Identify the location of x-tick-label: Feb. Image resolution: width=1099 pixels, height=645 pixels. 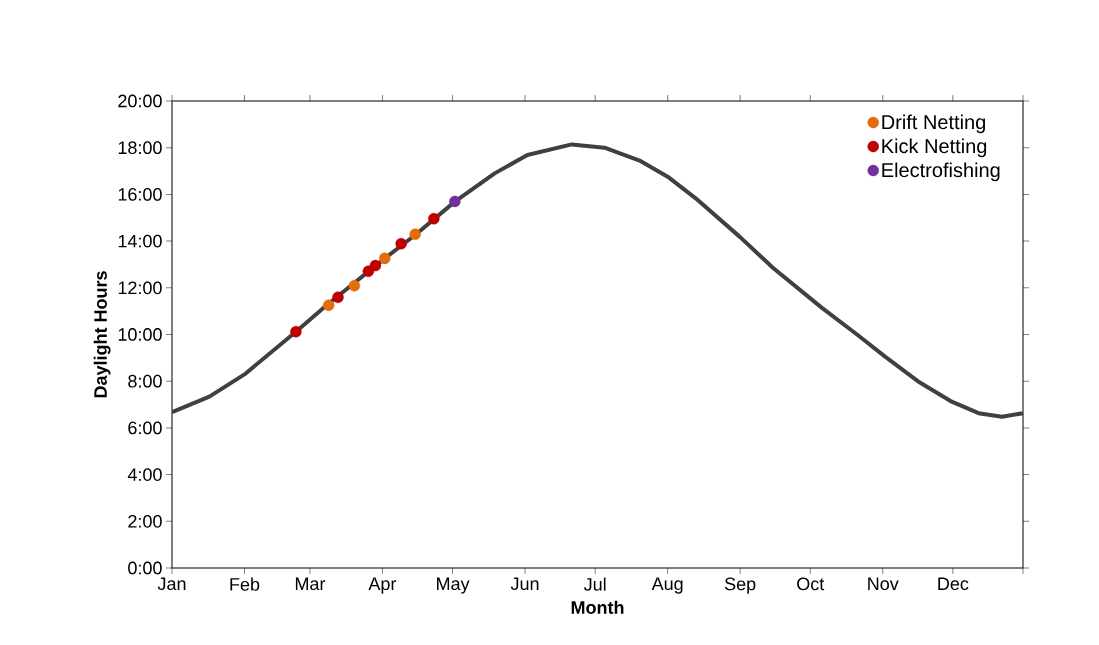
(245, 584).